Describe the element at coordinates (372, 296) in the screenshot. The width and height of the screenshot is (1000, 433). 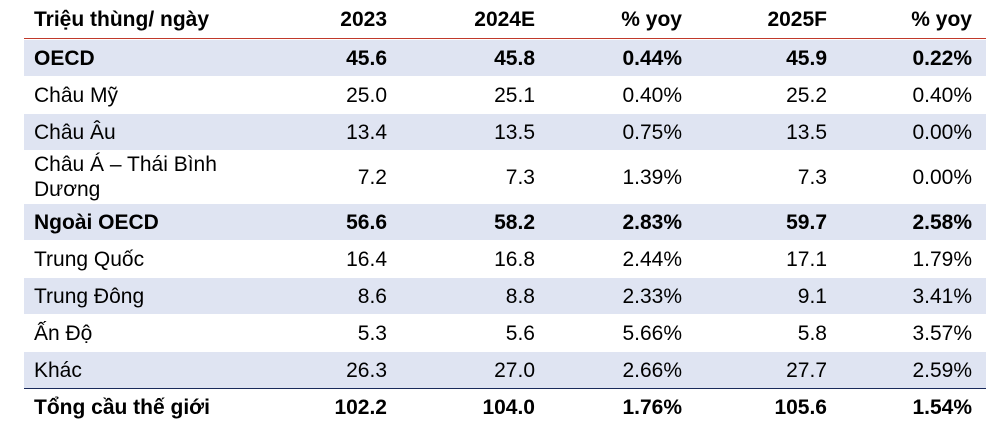
I see `cell-2023: 8.6` at that location.